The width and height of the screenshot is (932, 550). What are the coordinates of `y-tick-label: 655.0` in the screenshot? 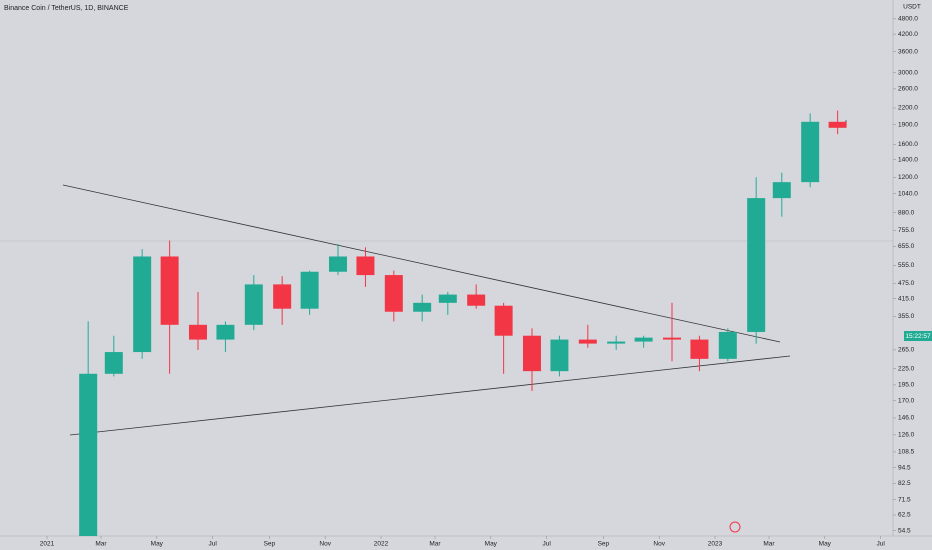 It's located at (906, 246).